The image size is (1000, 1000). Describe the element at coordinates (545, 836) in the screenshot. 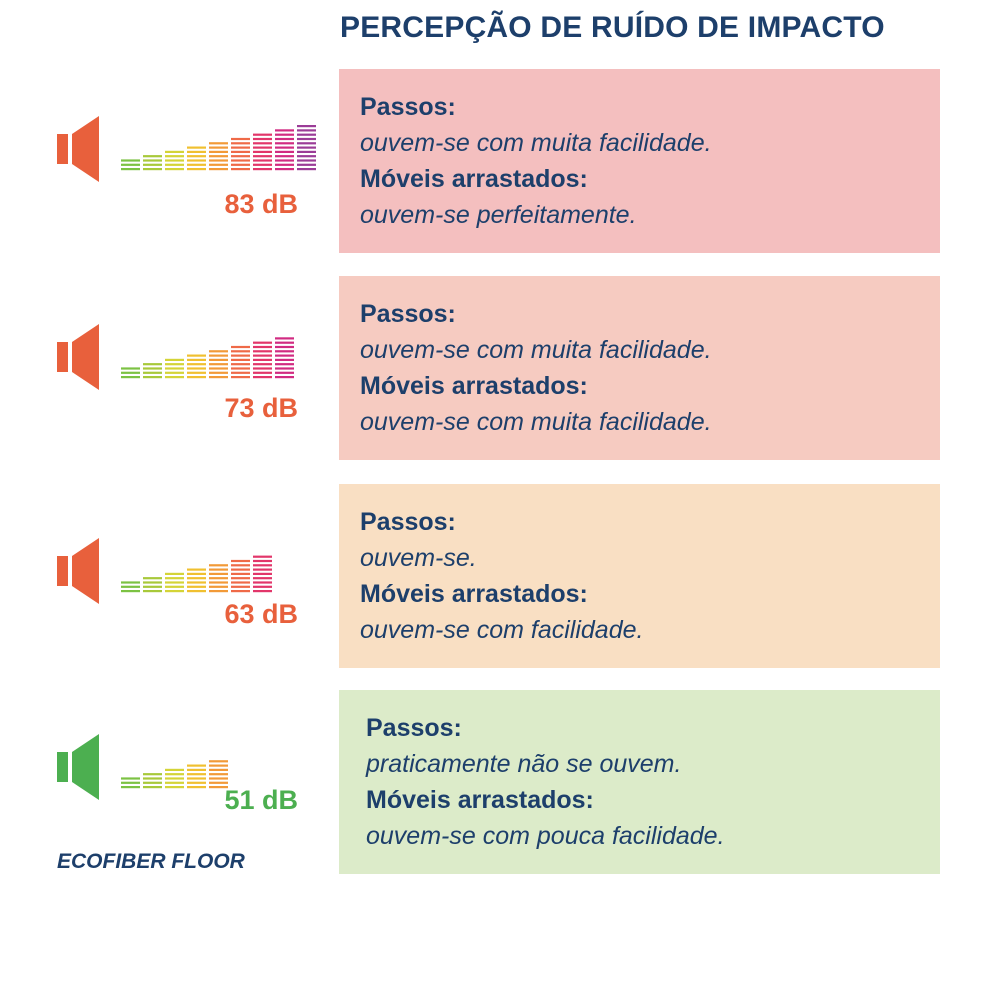

I see `furniture-text: ouvem-se com pouca facilidade.` at that location.